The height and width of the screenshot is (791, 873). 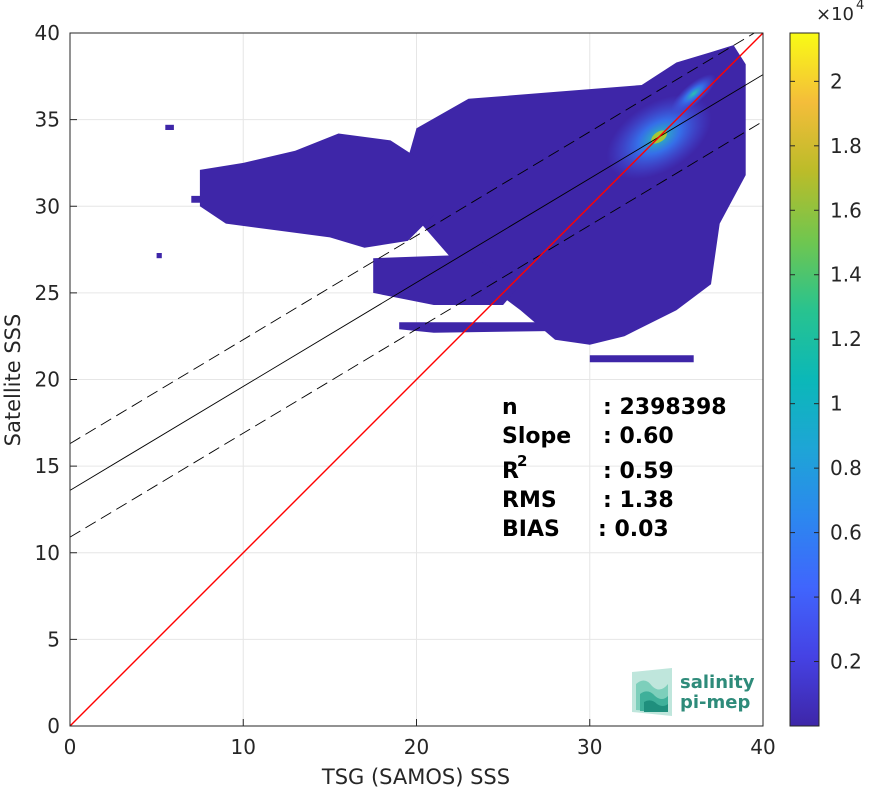 What do you see at coordinates (715, 702) in the screenshot?
I see `logo-line2: pi-mep` at bounding box center [715, 702].